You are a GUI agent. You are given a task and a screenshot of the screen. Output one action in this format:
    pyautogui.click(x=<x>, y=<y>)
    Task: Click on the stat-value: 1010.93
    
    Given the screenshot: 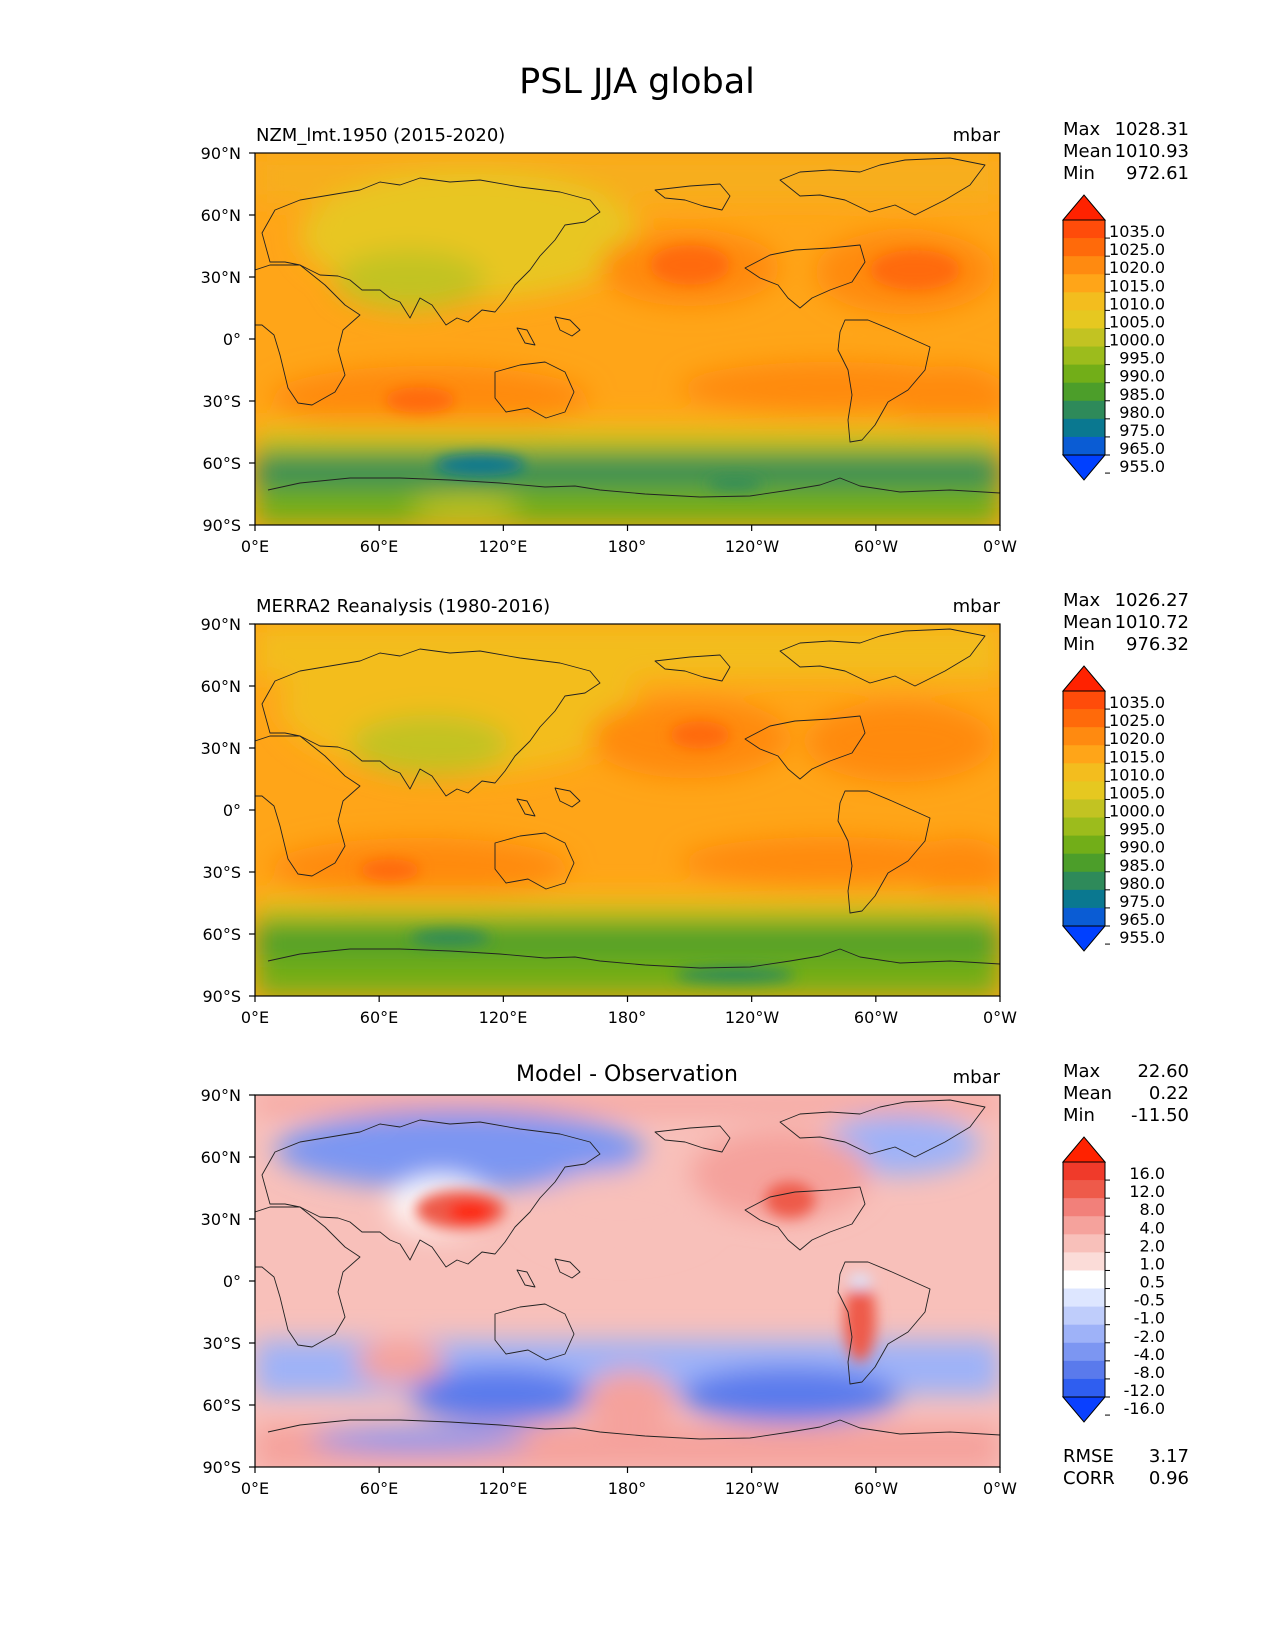 What is the action you would take?
    pyautogui.click(x=1152, y=151)
    